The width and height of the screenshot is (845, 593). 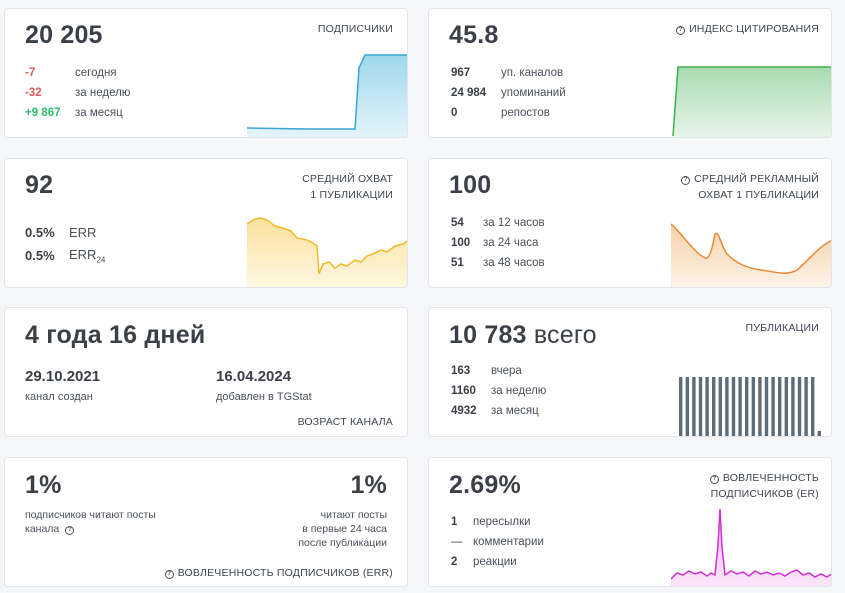 I want to click on er-label-line1: ? ВОВЛЕЧЕННОСТЬ, so click(x=764, y=478).